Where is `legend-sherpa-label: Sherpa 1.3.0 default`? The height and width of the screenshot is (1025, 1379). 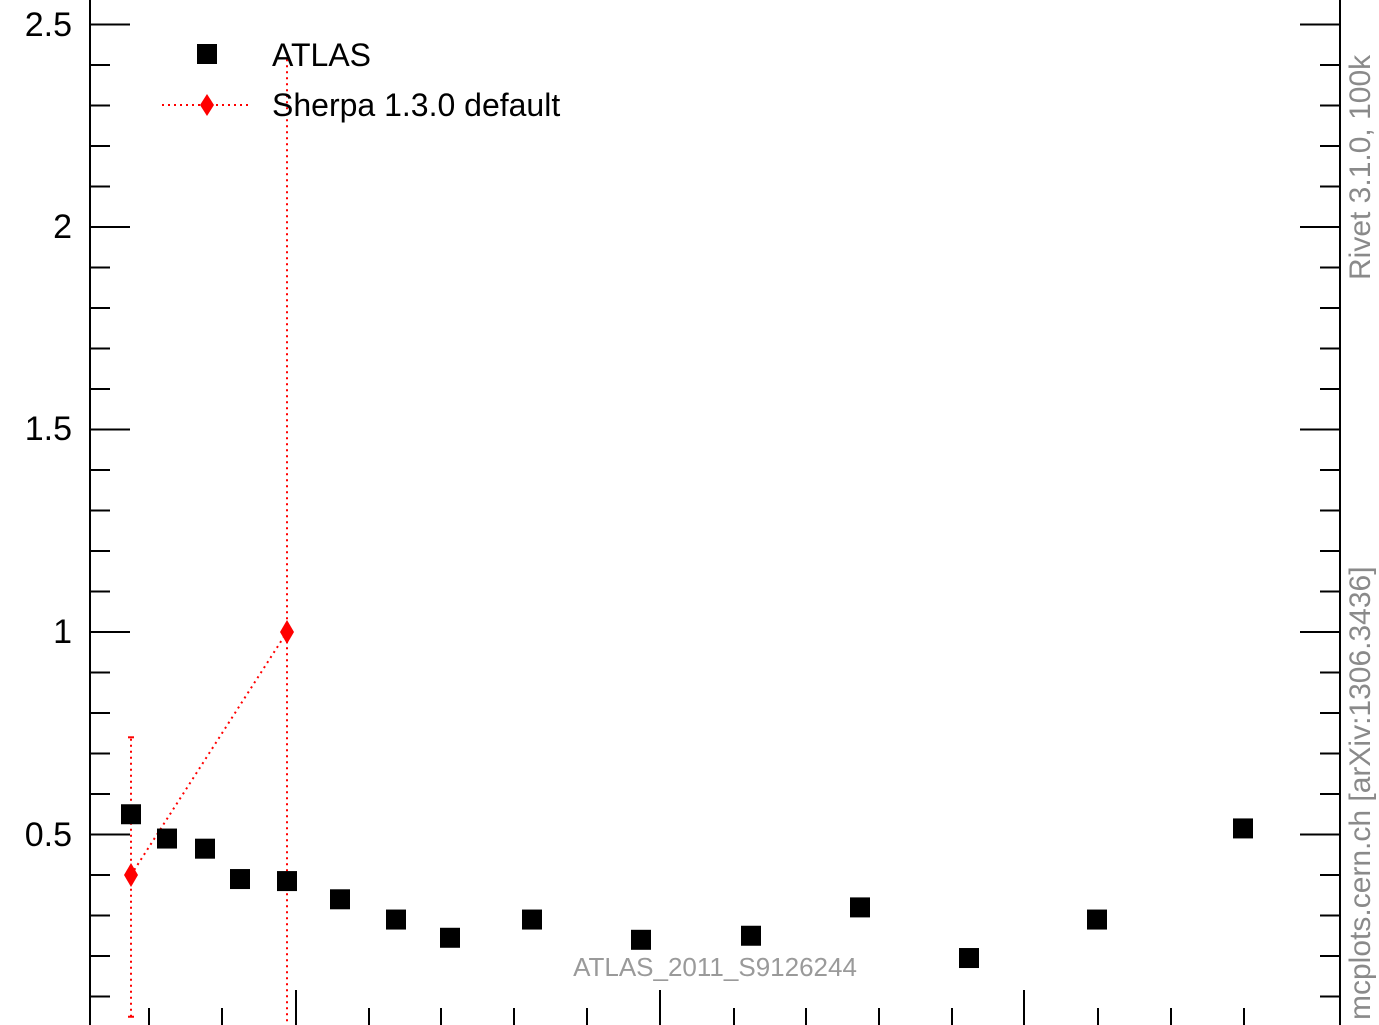 legend-sherpa-label: Sherpa 1.3.0 default is located at coordinates (416, 105).